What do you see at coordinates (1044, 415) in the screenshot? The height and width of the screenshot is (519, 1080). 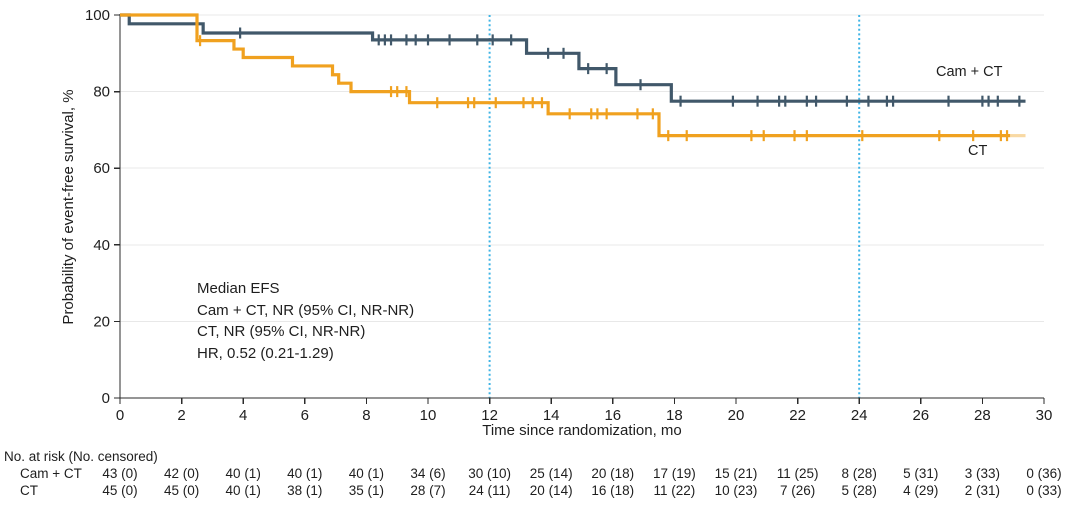 I see `x-tick-label-30: 30` at bounding box center [1044, 415].